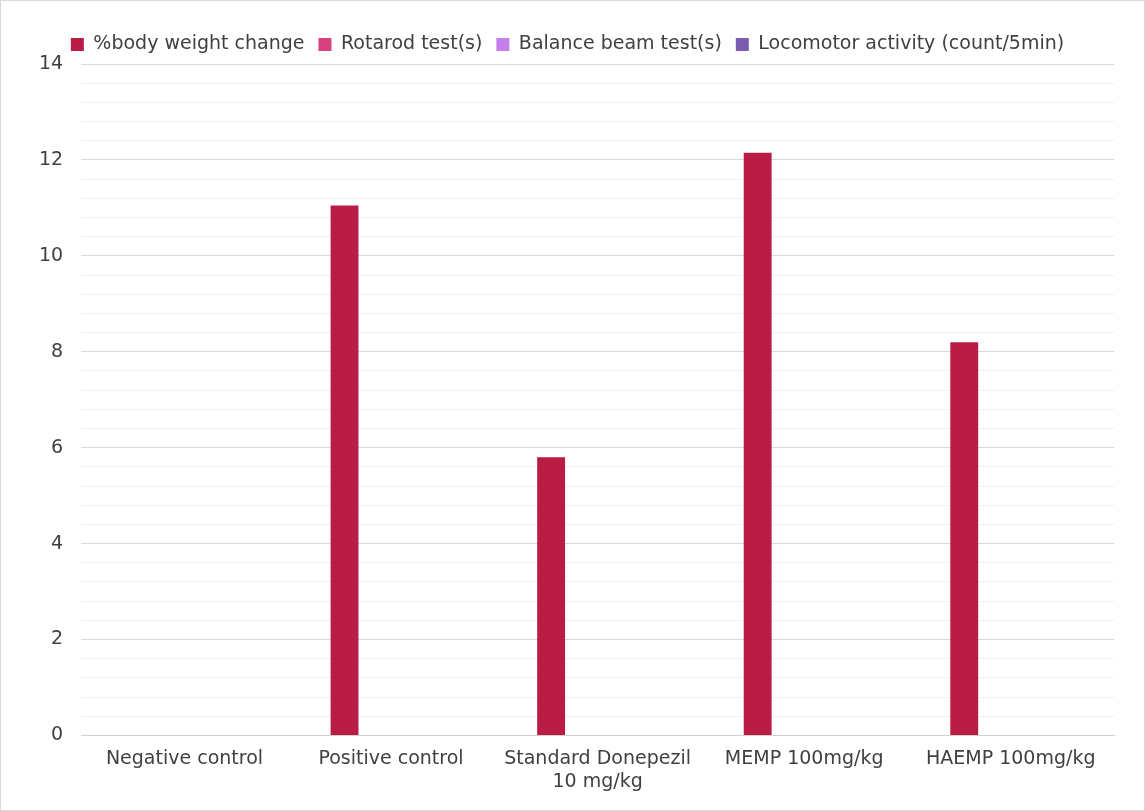 This screenshot has height=811, width=1145. Describe the element at coordinates (57, 733) in the screenshot. I see `y-tick-label: 0` at that location.